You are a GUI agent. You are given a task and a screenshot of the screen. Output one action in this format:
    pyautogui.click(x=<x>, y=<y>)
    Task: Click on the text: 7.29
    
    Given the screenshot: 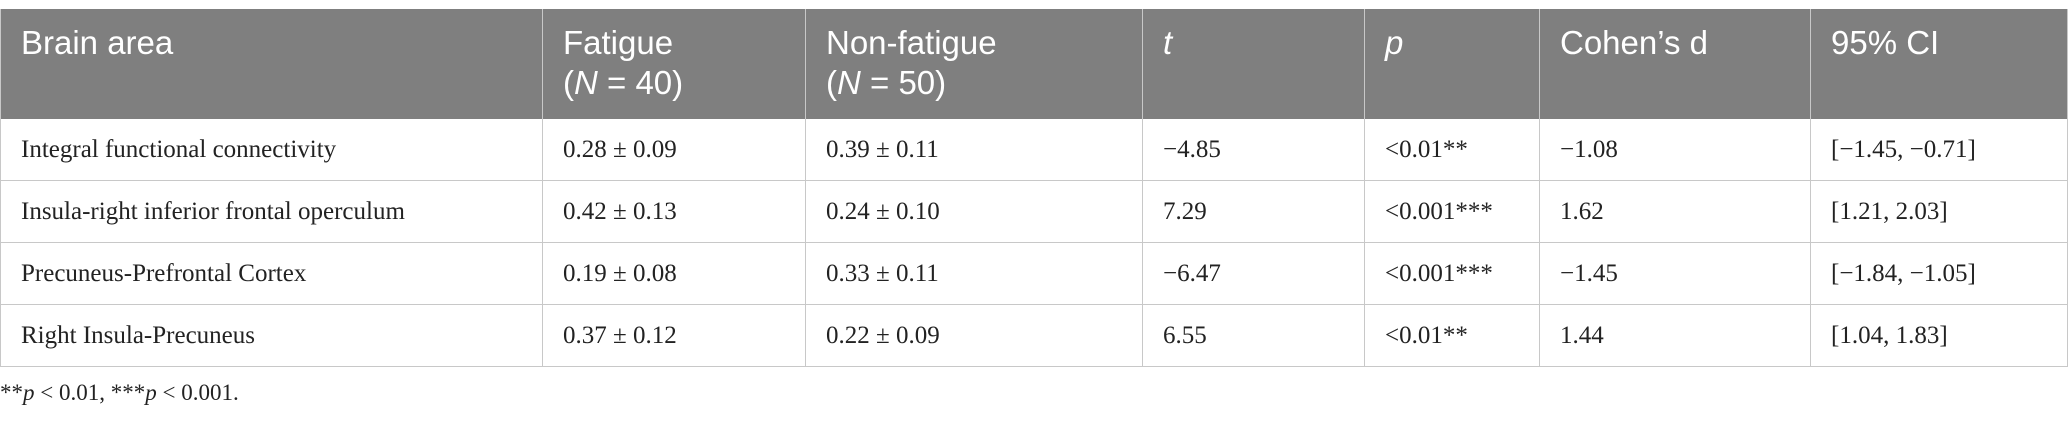 What is the action you would take?
    pyautogui.click(x=1185, y=211)
    